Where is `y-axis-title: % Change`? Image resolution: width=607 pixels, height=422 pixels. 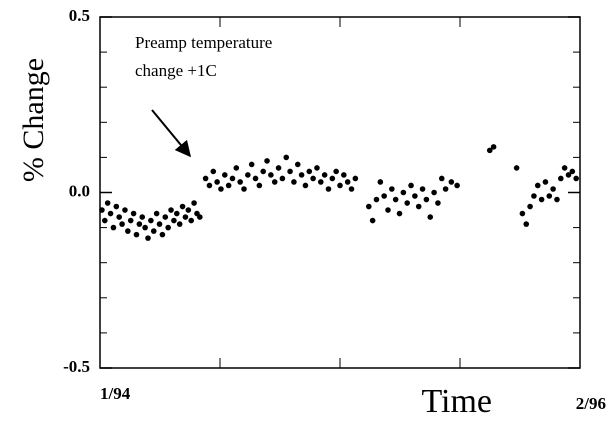
y-axis-title: % Change is located at coordinates (33, 120).